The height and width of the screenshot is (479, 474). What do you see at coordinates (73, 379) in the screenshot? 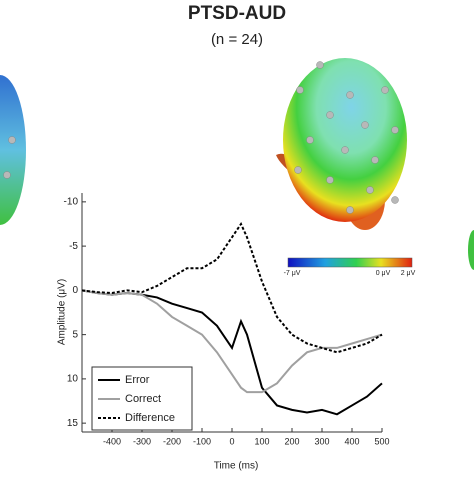
I see `y-tick-label: 10` at bounding box center [73, 379].